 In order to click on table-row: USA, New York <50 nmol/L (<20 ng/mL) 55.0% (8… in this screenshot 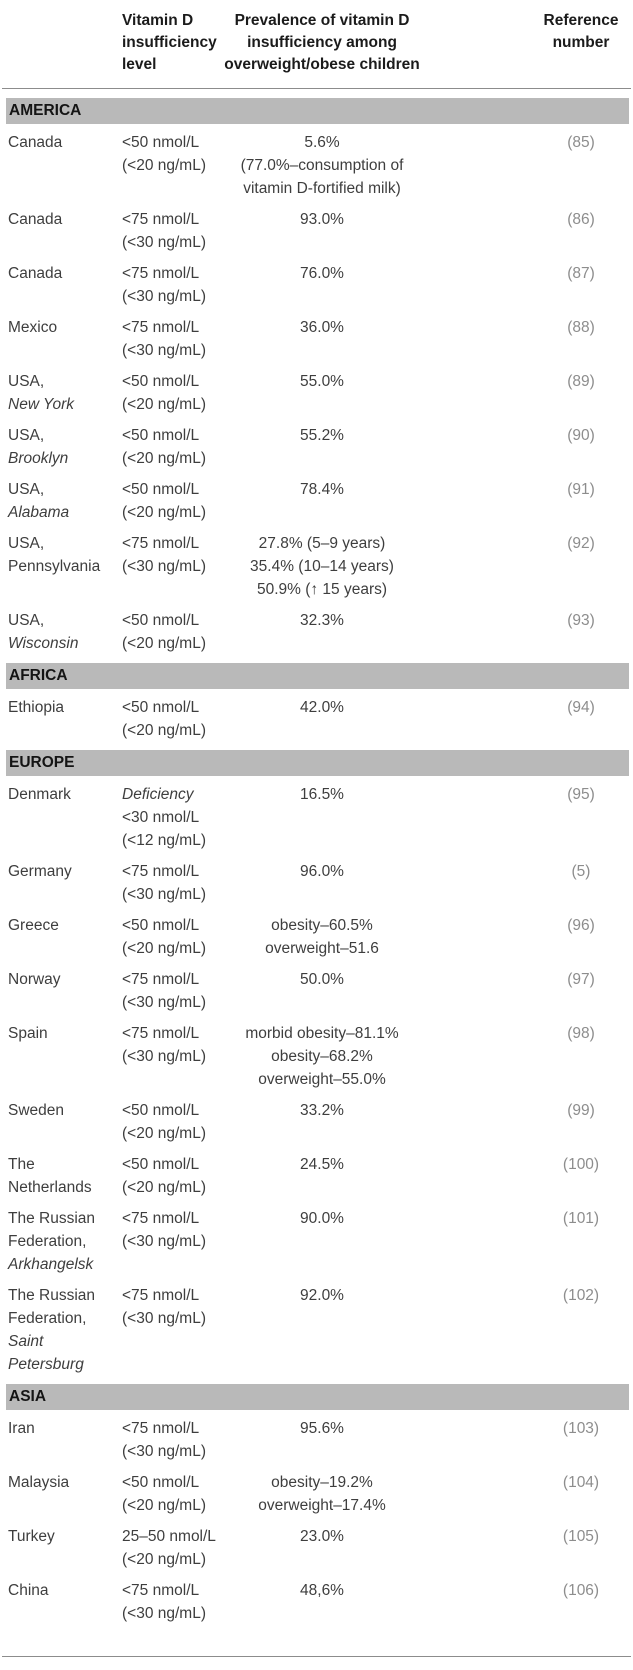, I will do `click(316, 393)`.